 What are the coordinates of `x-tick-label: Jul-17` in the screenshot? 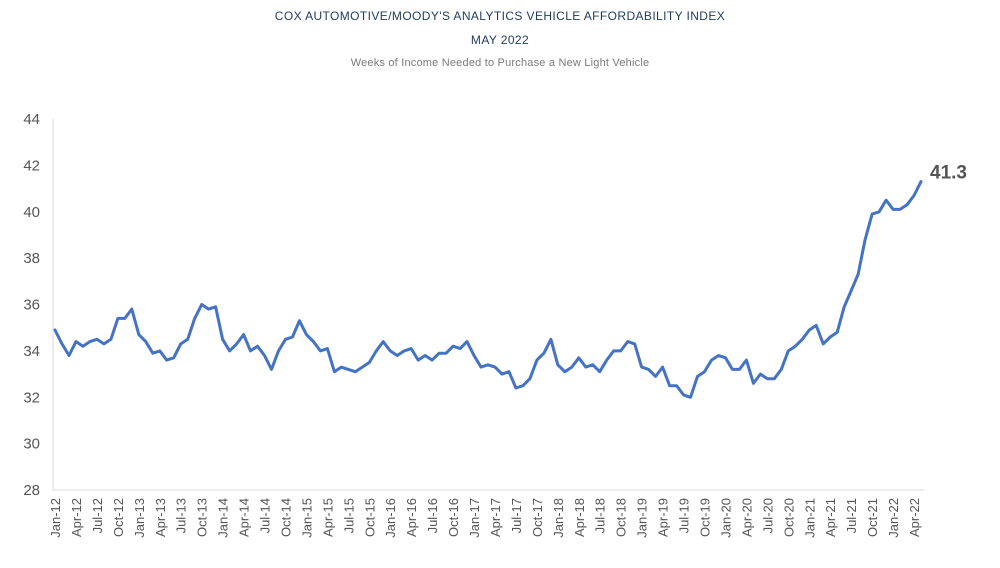 It's located at (516, 515).